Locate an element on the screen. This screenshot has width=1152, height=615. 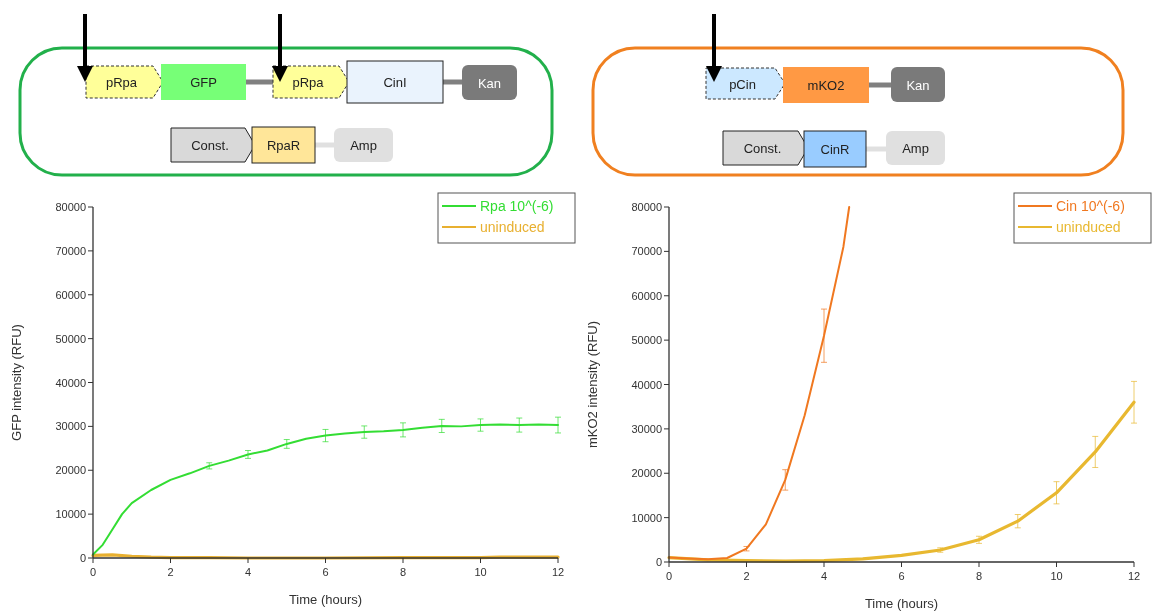
text: GFP is located at coordinates (203, 82).